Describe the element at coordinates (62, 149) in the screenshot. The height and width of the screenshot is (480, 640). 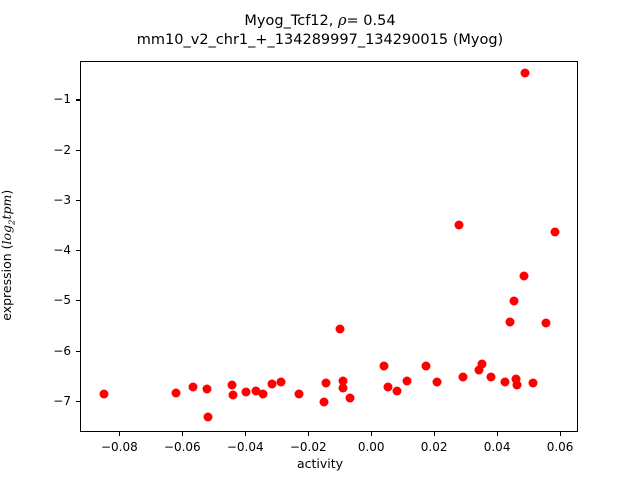
I see `y-tick-label: −2` at that location.